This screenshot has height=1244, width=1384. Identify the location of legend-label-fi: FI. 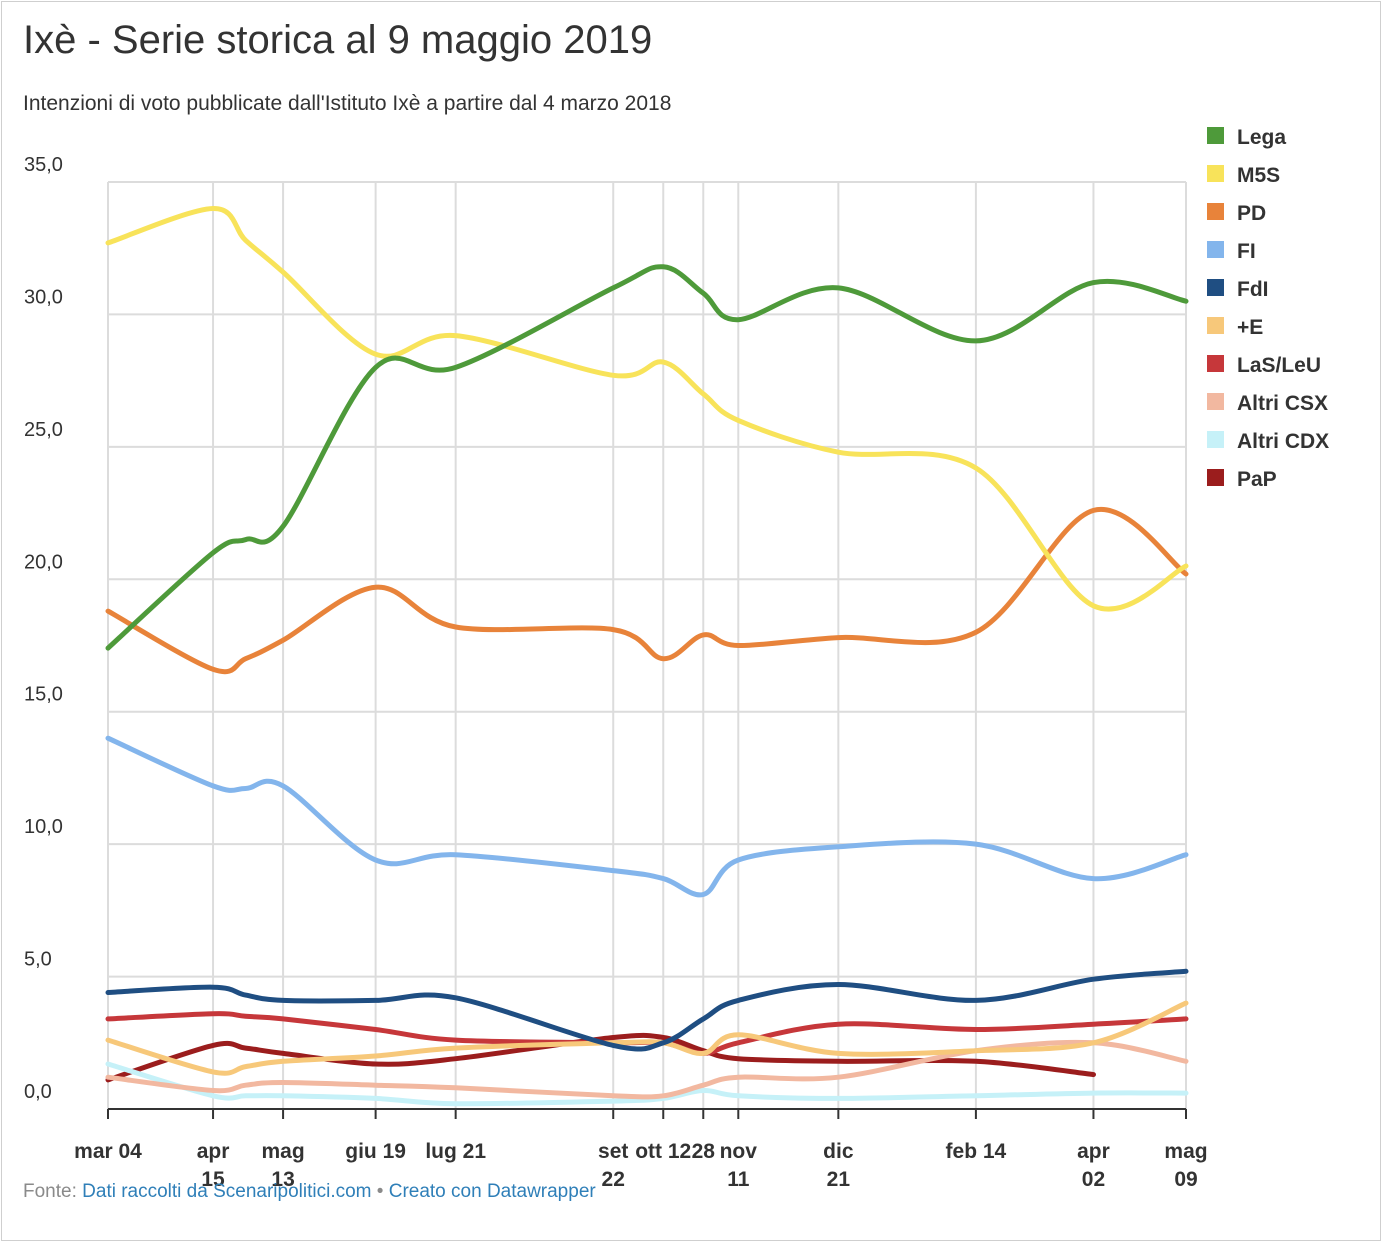
(1246, 251).